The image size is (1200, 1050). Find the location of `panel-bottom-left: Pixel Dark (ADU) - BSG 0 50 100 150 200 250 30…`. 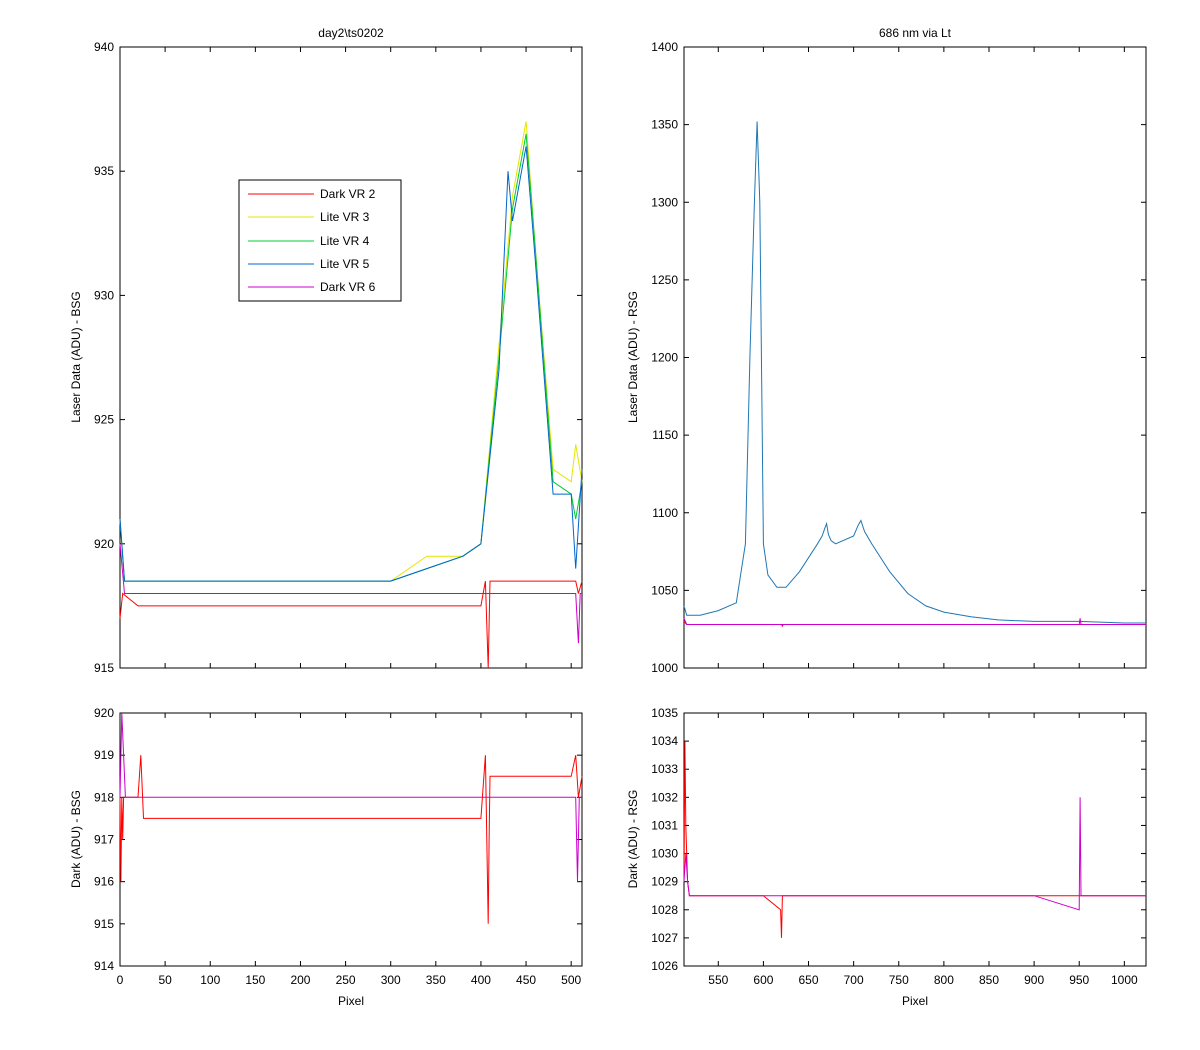

panel-bottom-left: Pixel Dark (ADU) - BSG 0 50 100 150 200 250 30… is located at coordinates (326, 857).